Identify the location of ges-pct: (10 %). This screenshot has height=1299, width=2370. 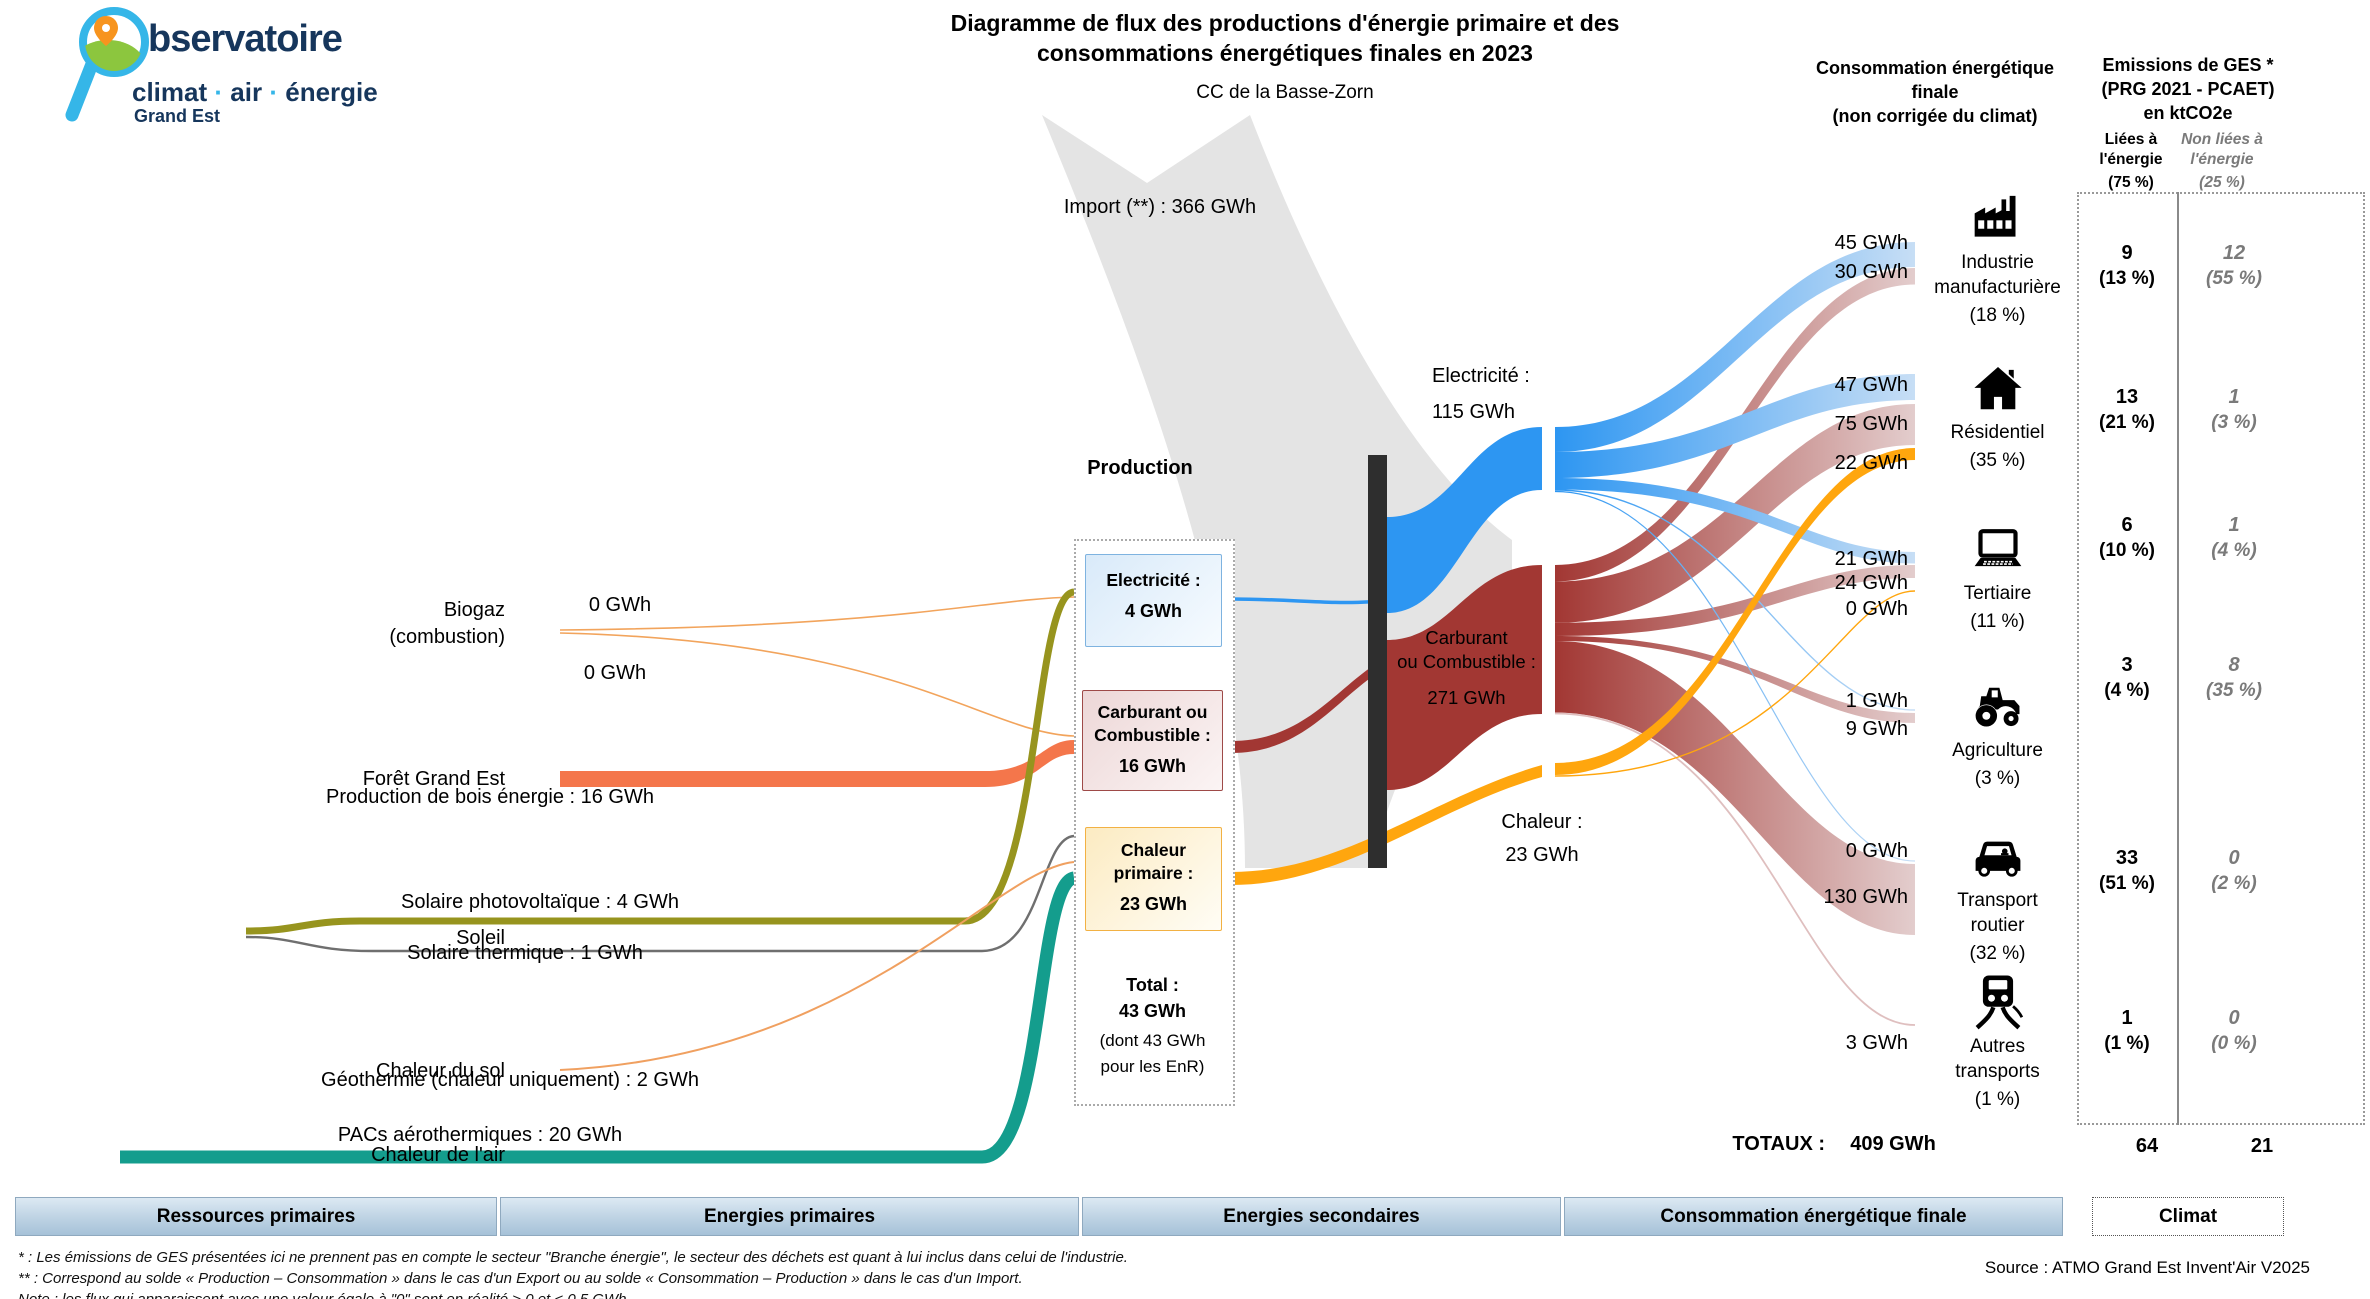
(2127, 550).